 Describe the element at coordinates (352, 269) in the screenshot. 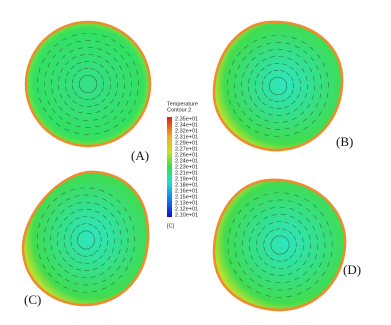

I see `panel-label: (D)` at that location.